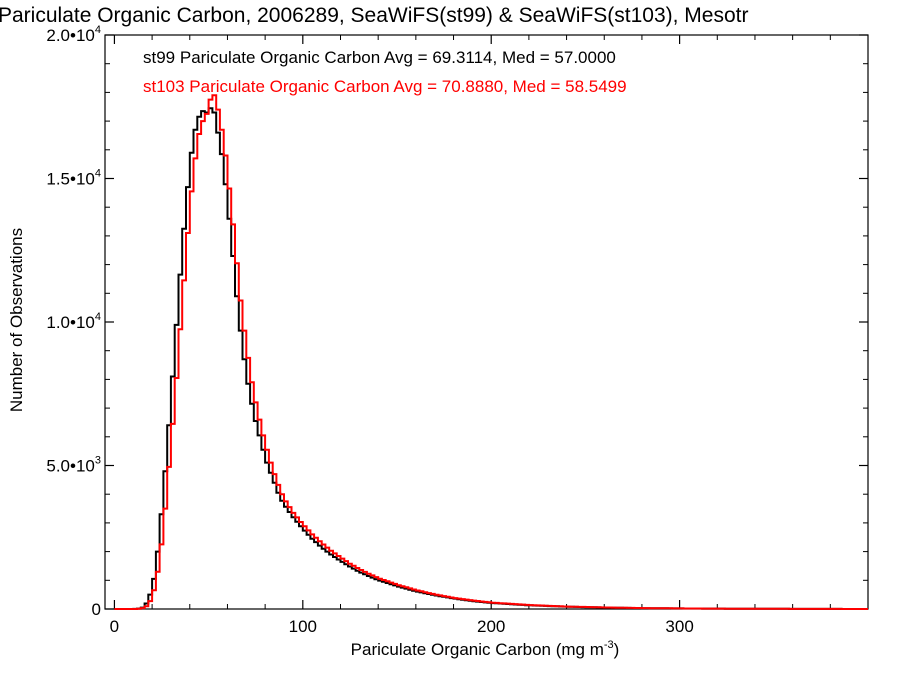 This screenshot has width=900, height=675. I want to click on x-tick-label: 0, so click(114, 626).